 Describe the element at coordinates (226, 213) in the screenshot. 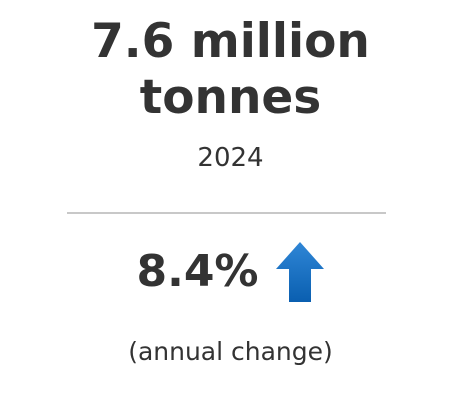

I see `divider` at that location.